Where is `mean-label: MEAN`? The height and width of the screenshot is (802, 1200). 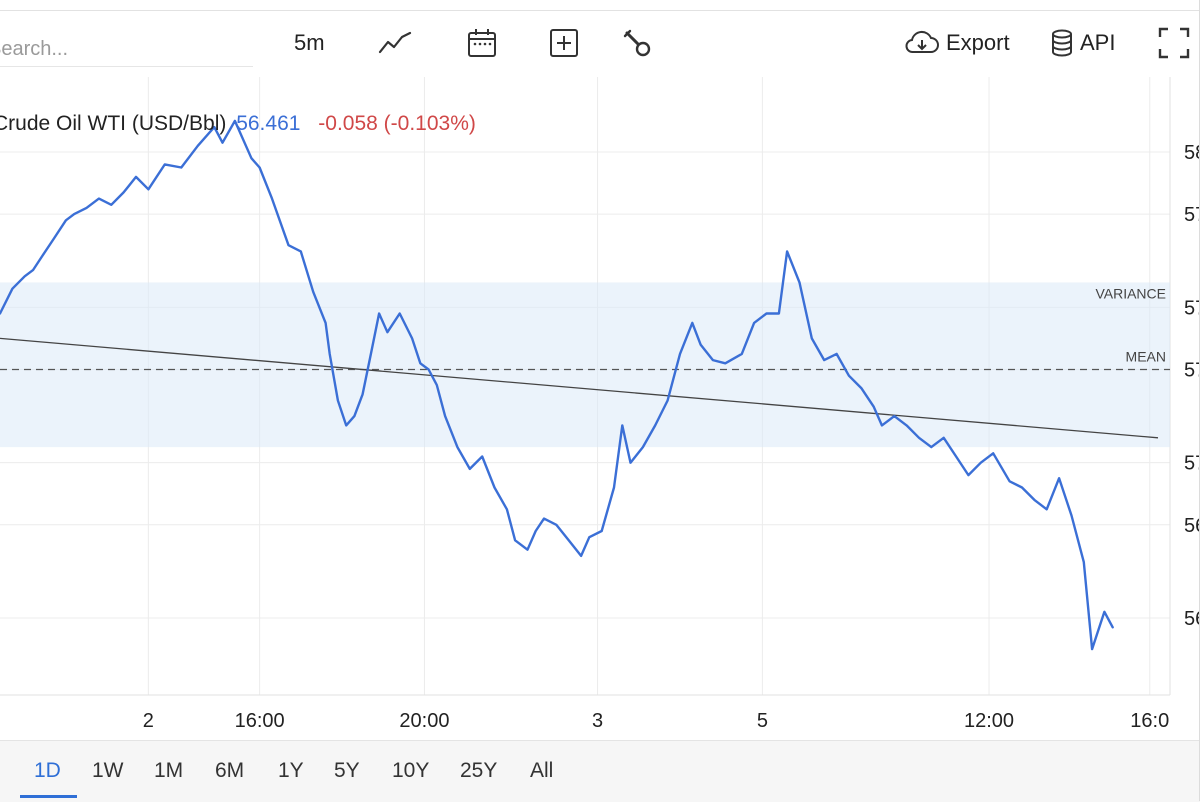 mean-label: MEAN is located at coordinates (1146, 356).